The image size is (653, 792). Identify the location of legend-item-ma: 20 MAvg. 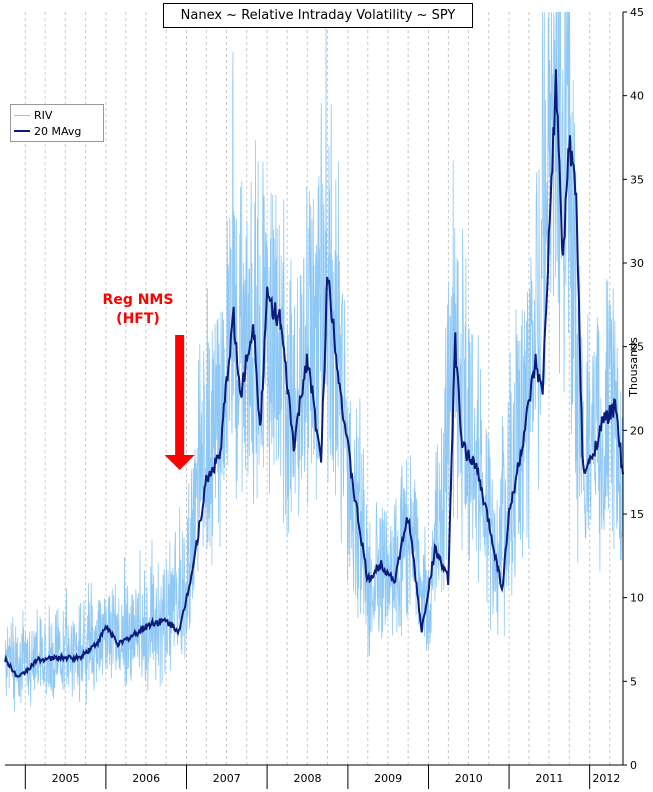
(57, 131).